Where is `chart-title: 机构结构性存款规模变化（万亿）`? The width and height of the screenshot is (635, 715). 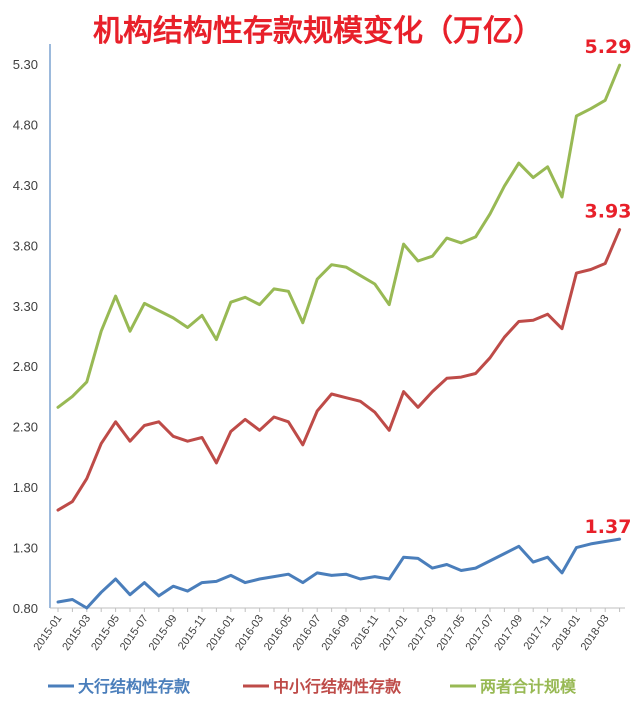 chart-title: 机构结构性存款规模变化（万亿） is located at coordinates (318, 31).